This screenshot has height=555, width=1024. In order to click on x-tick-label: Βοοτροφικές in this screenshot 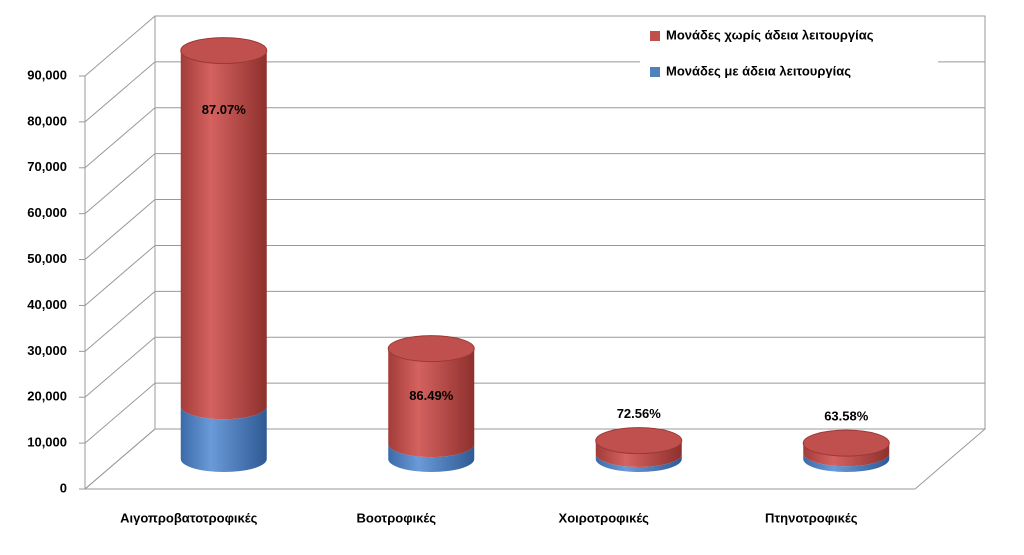, I will do `click(397, 517)`.